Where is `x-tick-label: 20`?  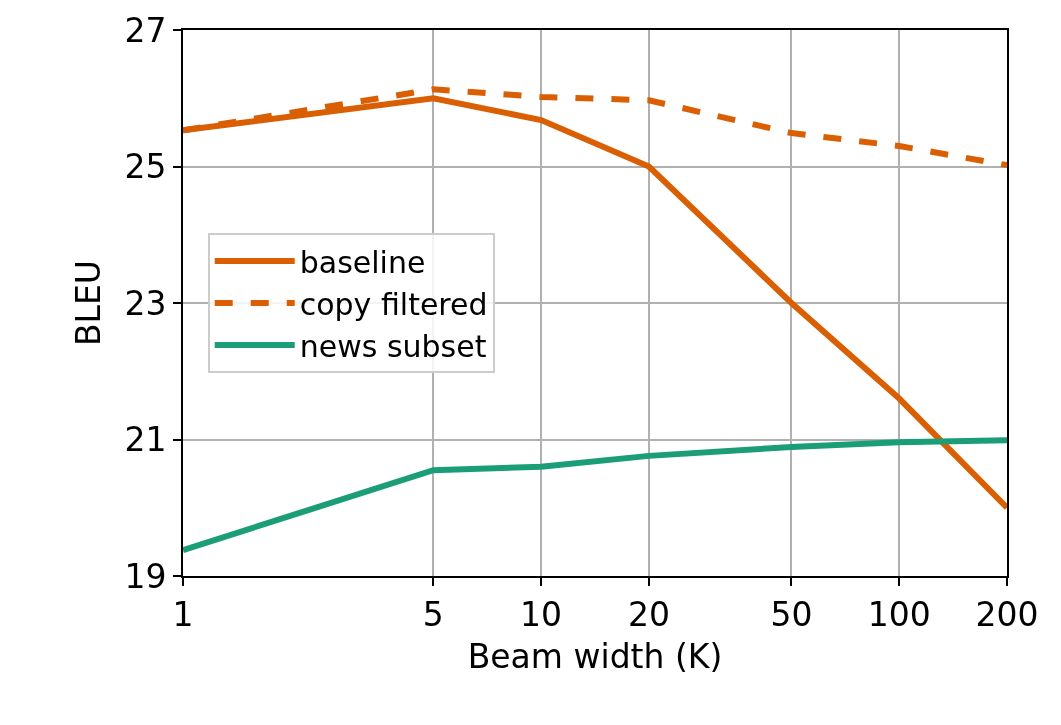
x-tick-label: 20 is located at coordinates (648, 614).